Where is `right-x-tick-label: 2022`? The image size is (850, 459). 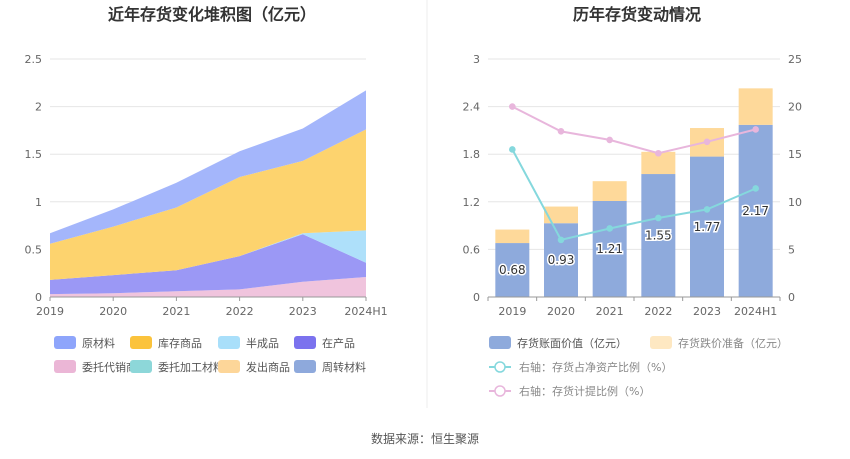
right-x-tick-label: 2022 is located at coordinates (658, 311).